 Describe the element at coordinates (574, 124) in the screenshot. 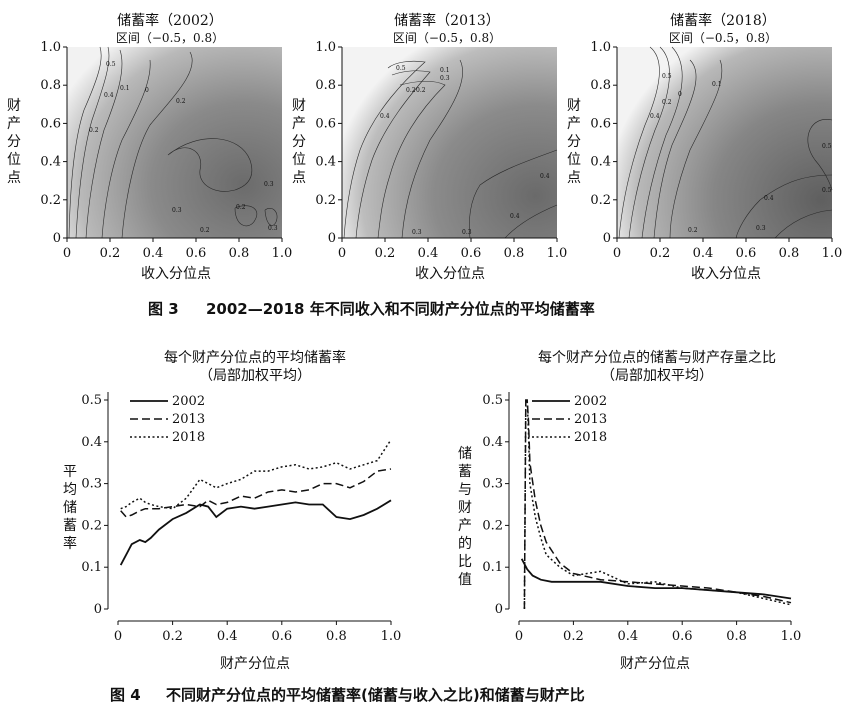

I see `y-axis-char: 产` at that location.